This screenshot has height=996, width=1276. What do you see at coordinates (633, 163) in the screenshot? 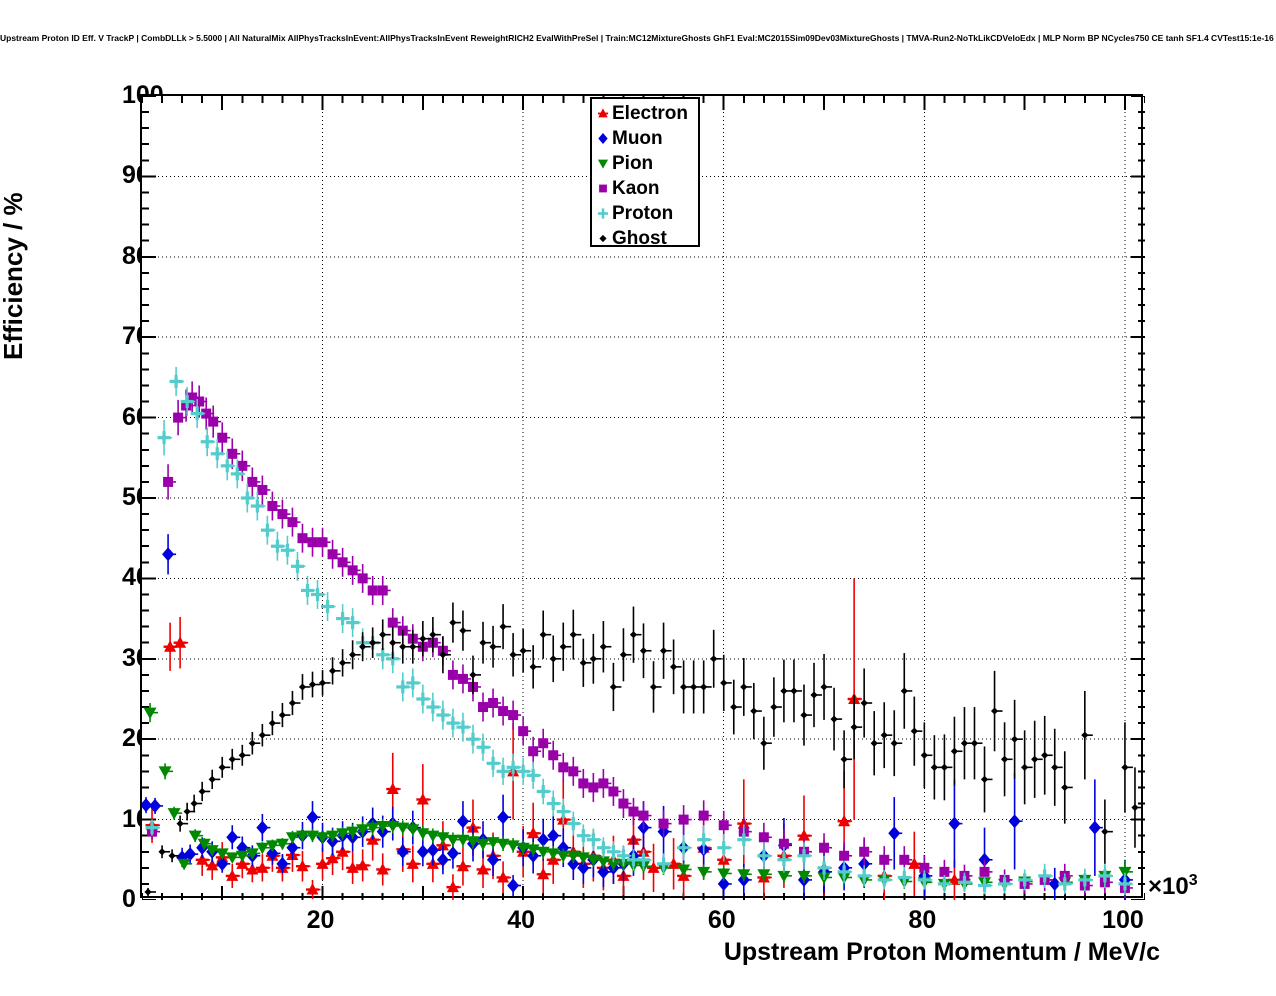
I see `legend-label: Pion` at bounding box center [633, 163].